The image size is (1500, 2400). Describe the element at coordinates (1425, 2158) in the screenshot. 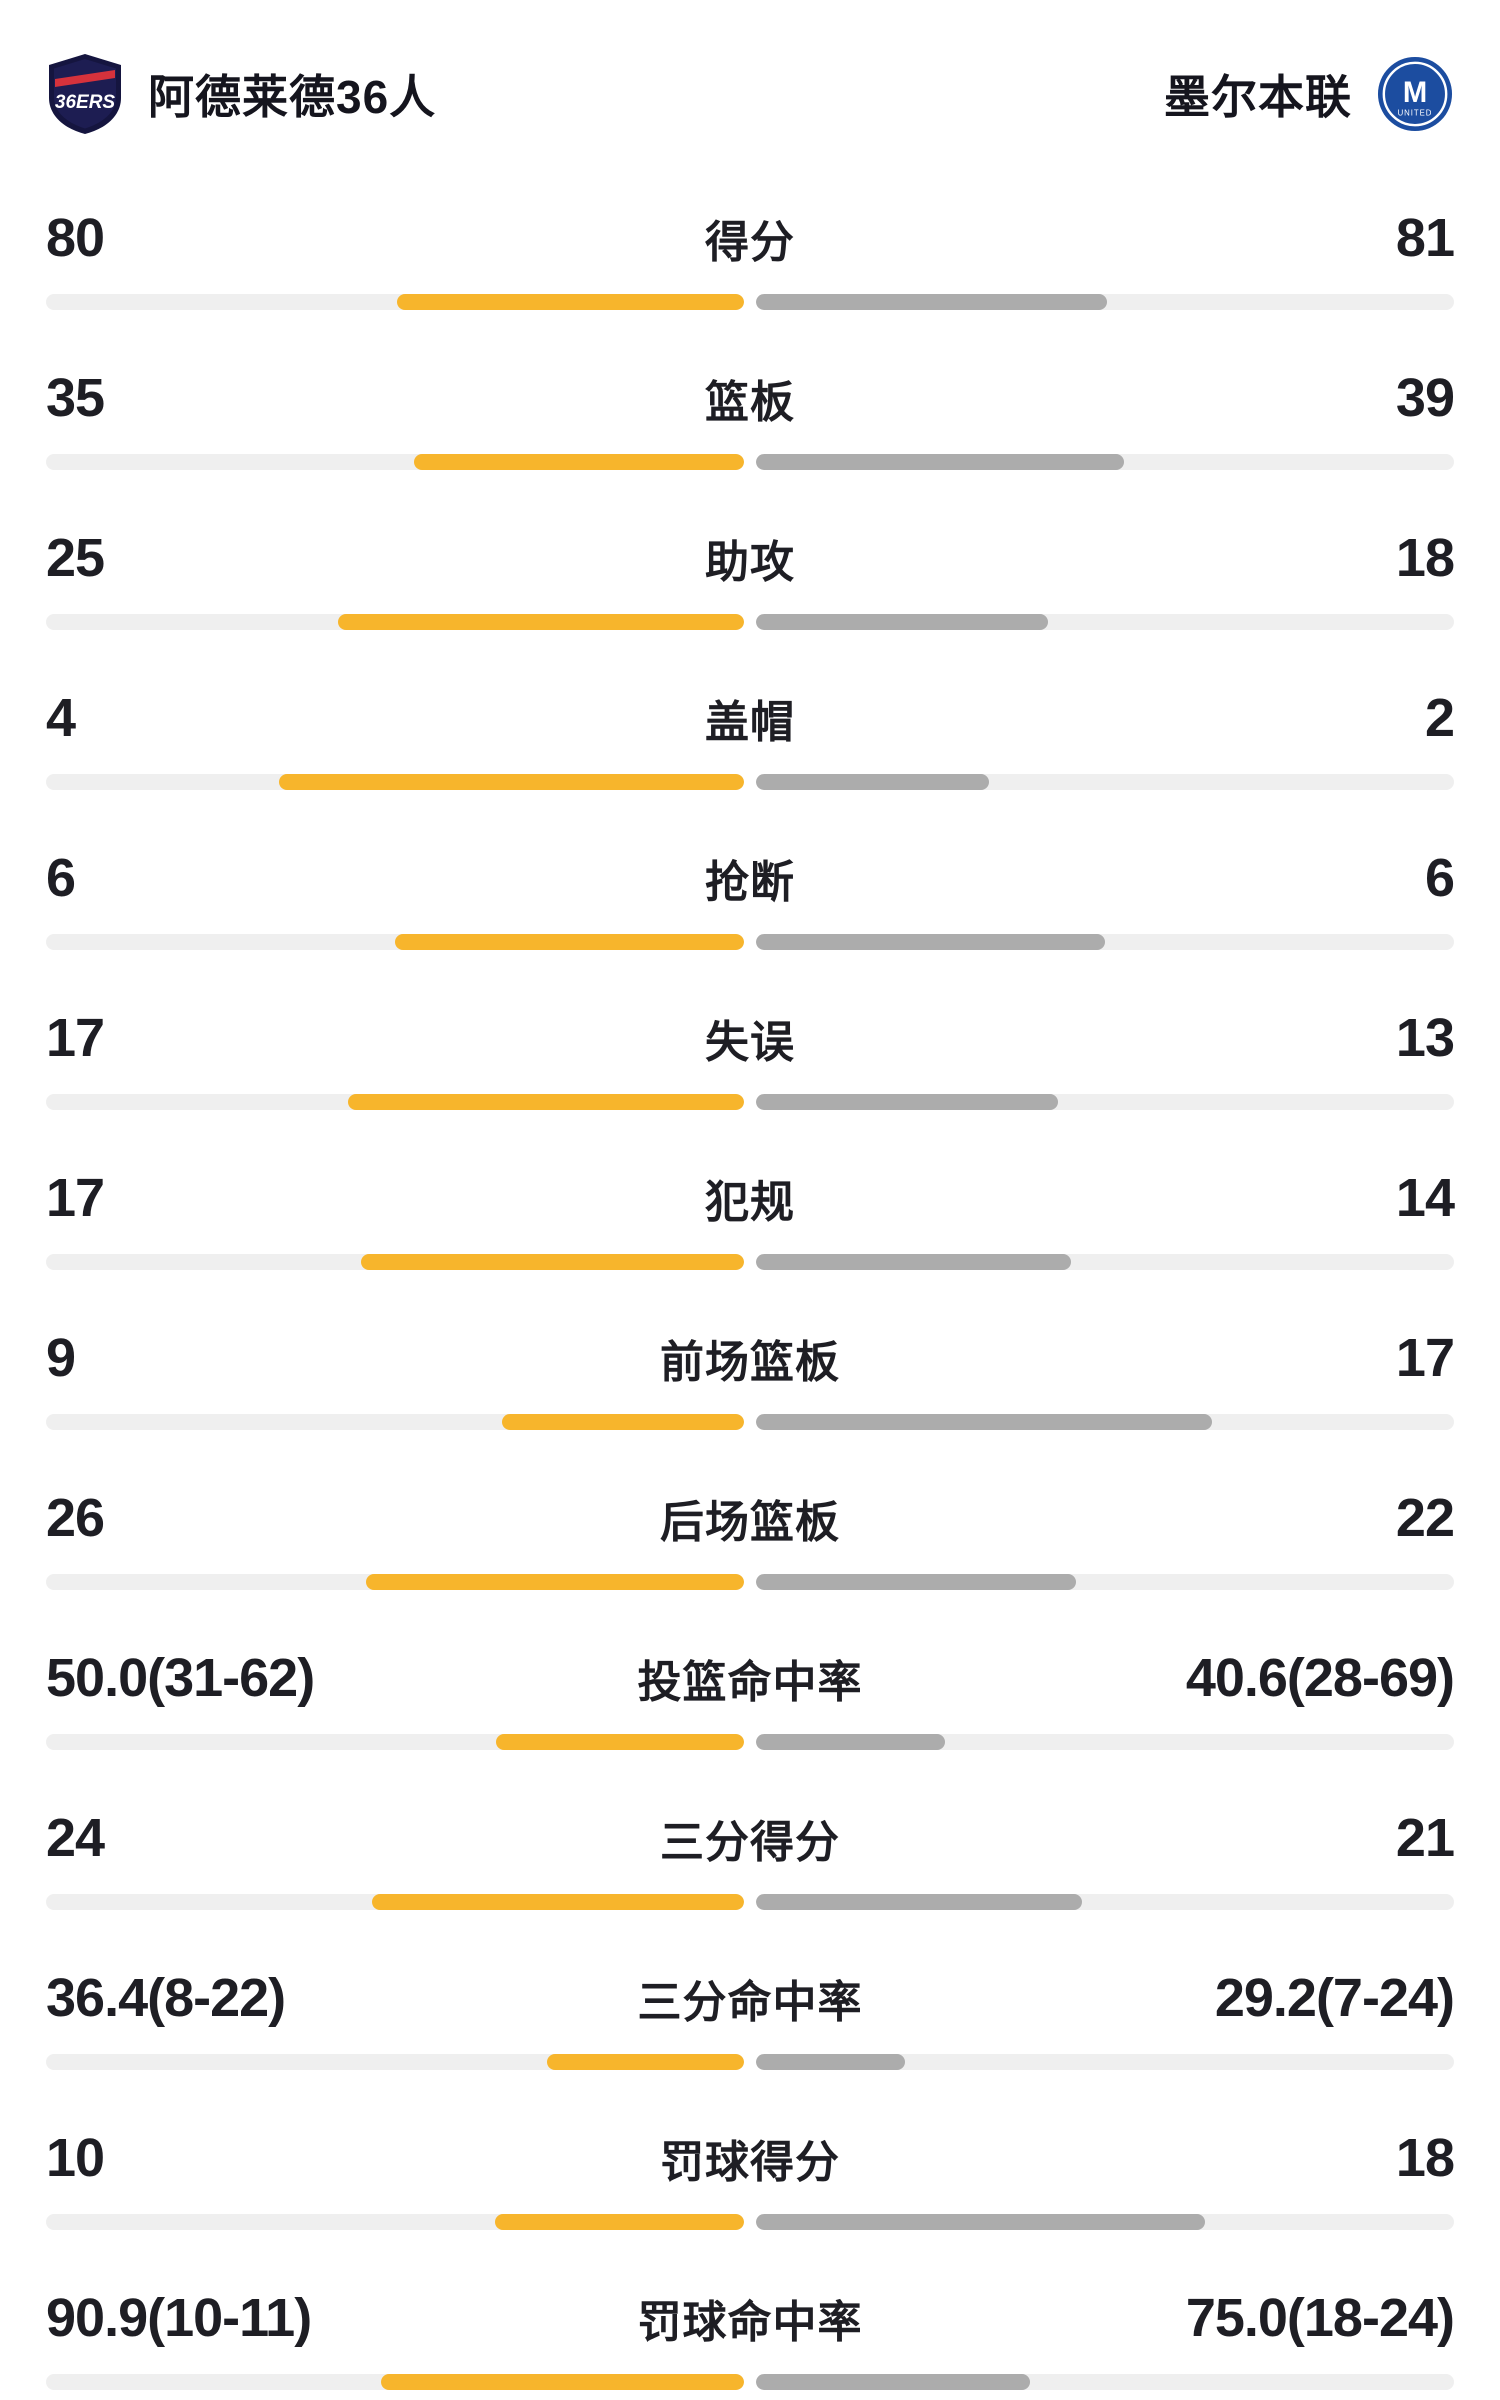

I see `away-stat-value: 18` at that location.